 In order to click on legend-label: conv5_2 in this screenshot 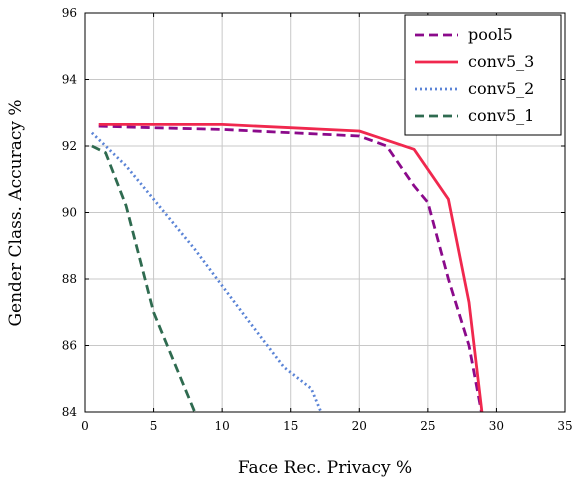, I will do `click(501, 88)`.